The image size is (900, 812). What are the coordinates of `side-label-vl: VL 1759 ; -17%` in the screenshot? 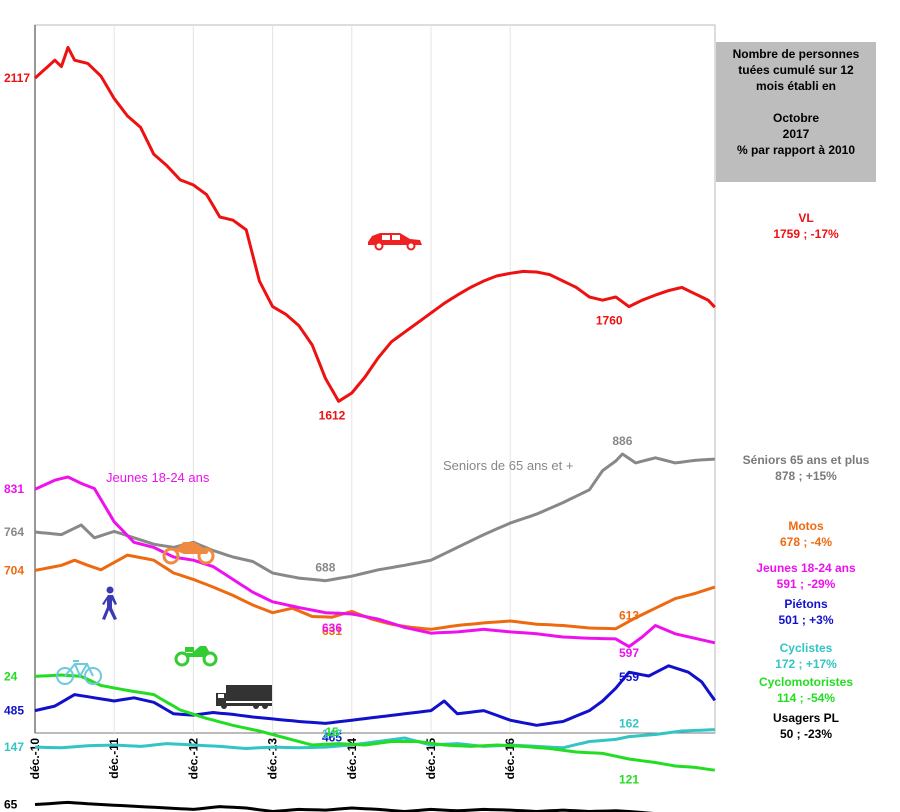 It's located at (806, 226).